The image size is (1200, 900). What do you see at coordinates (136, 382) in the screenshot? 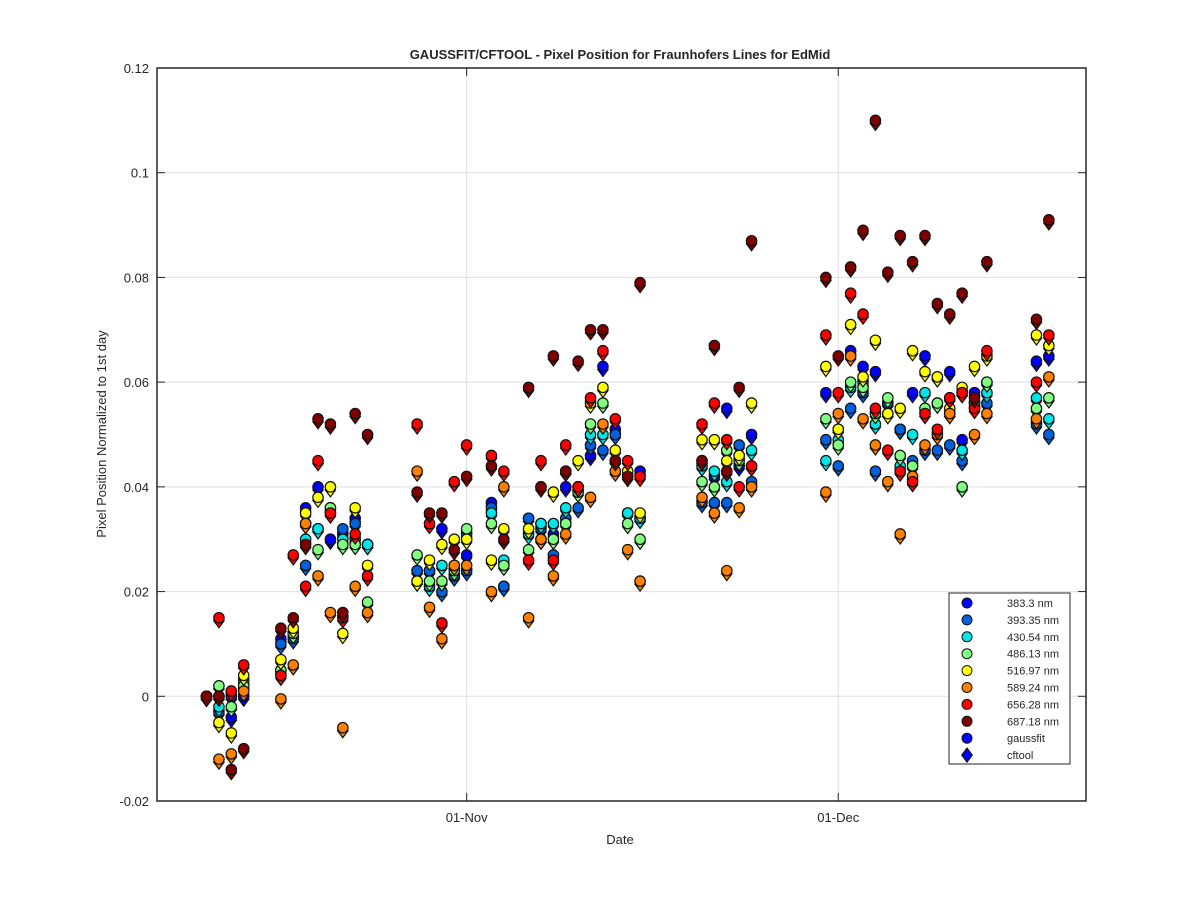
I see `y-tick-label: 0.06` at bounding box center [136, 382].